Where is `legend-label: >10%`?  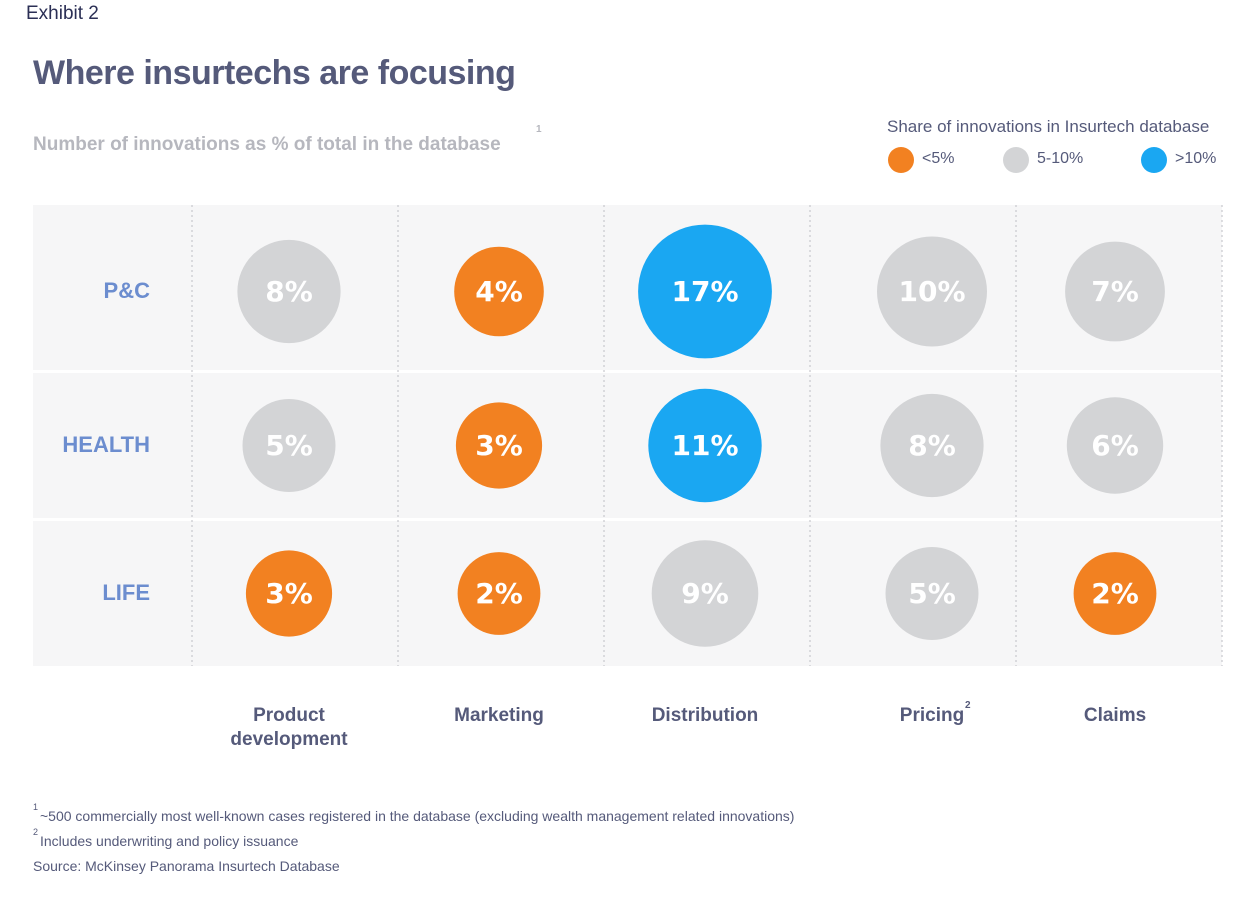 legend-label: >10% is located at coordinates (1196, 158).